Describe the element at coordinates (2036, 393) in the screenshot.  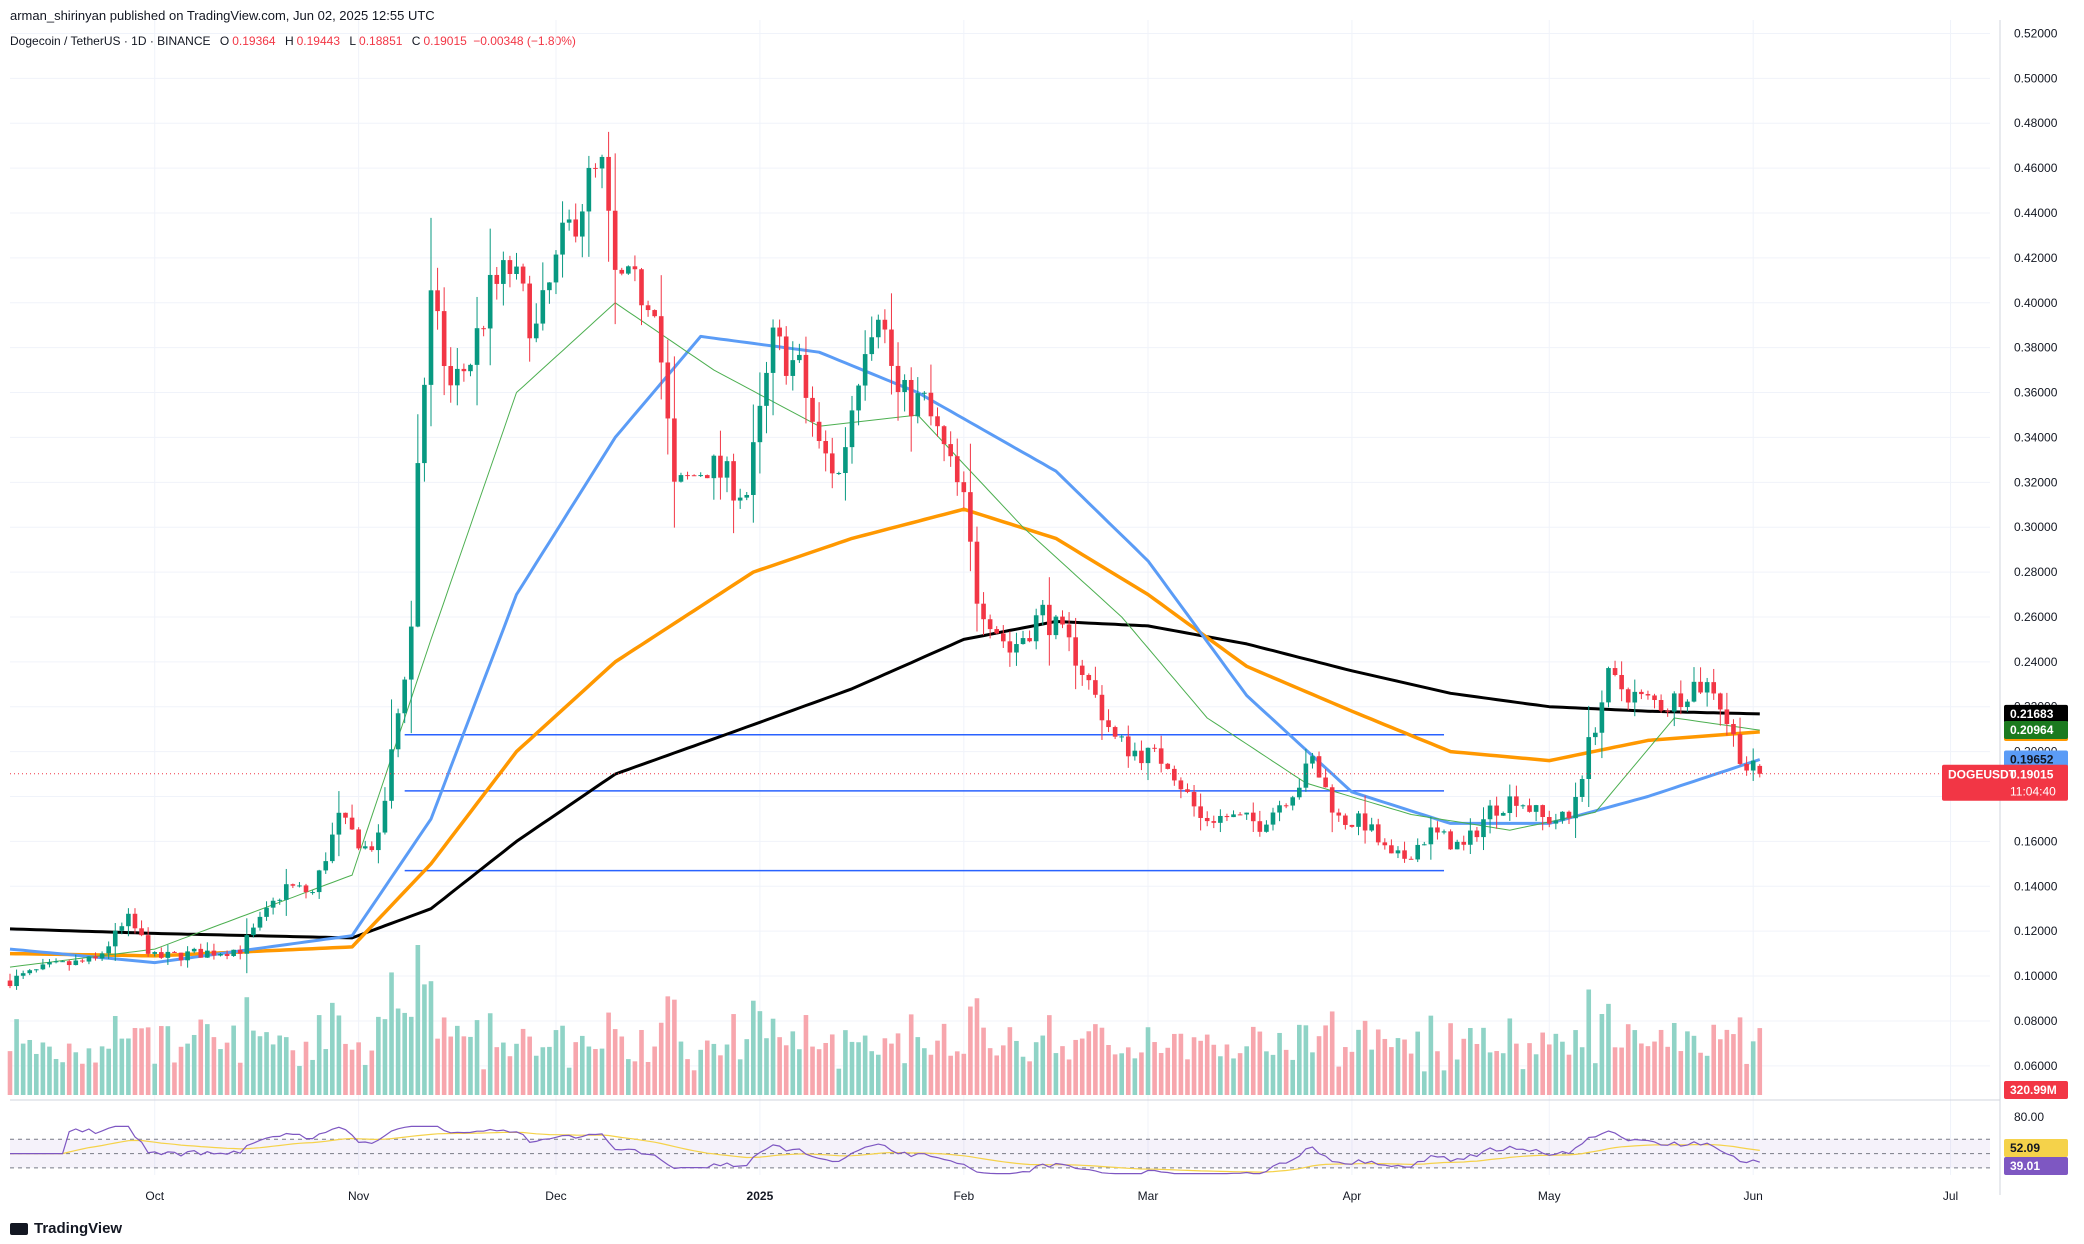
I see `price-tick-label: 0.36000` at that location.